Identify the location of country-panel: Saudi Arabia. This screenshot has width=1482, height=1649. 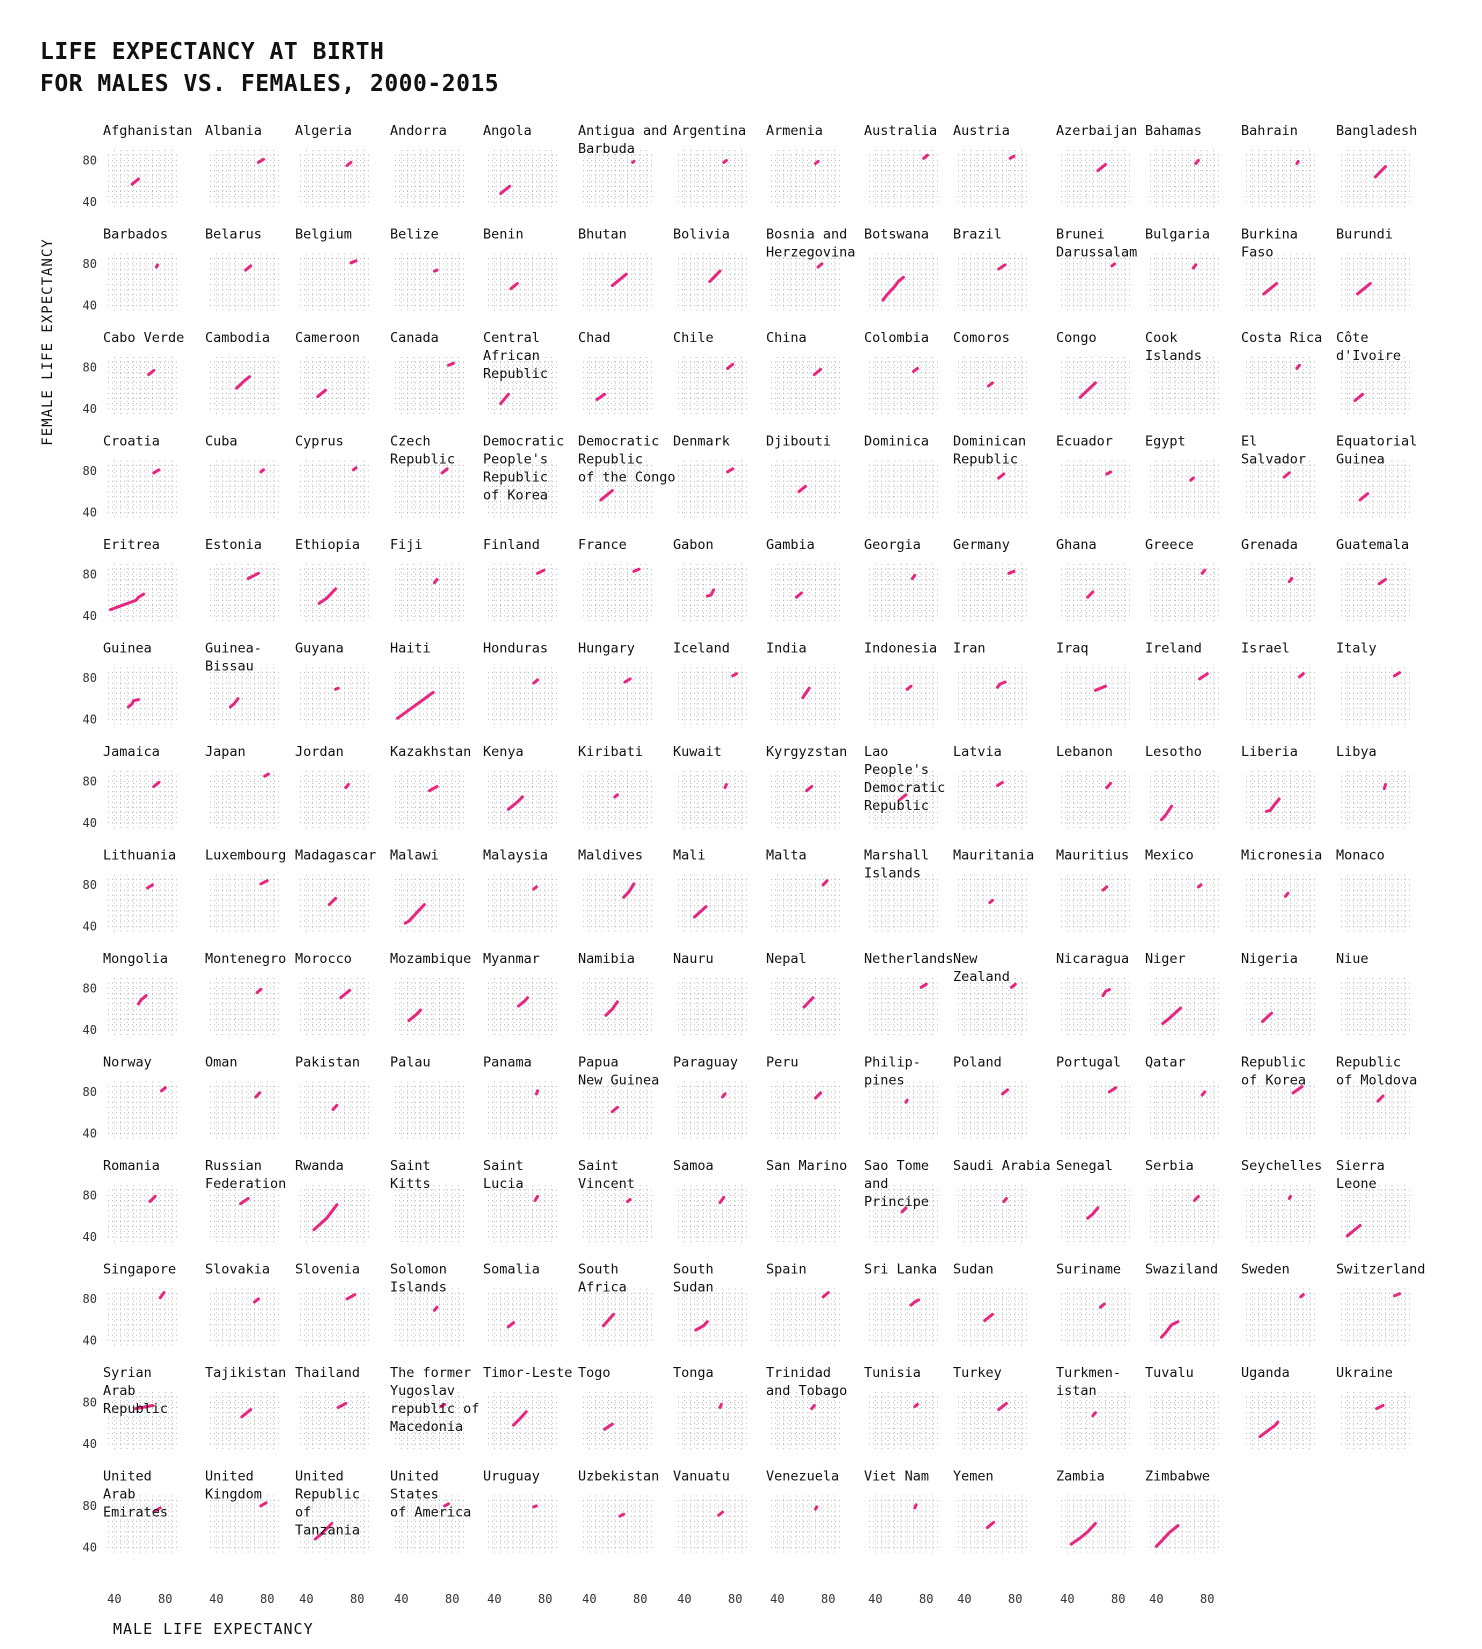
(1002, 1200).